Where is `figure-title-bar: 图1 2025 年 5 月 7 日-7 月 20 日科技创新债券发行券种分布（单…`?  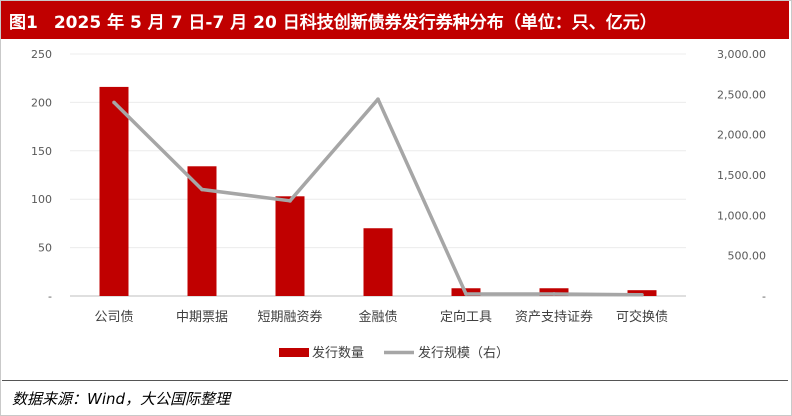
figure-title-bar: 图1 2025 年 5 月 7 日-7 月 20 日科技创新债券发行券种分布（单… is located at coordinates (395, 20).